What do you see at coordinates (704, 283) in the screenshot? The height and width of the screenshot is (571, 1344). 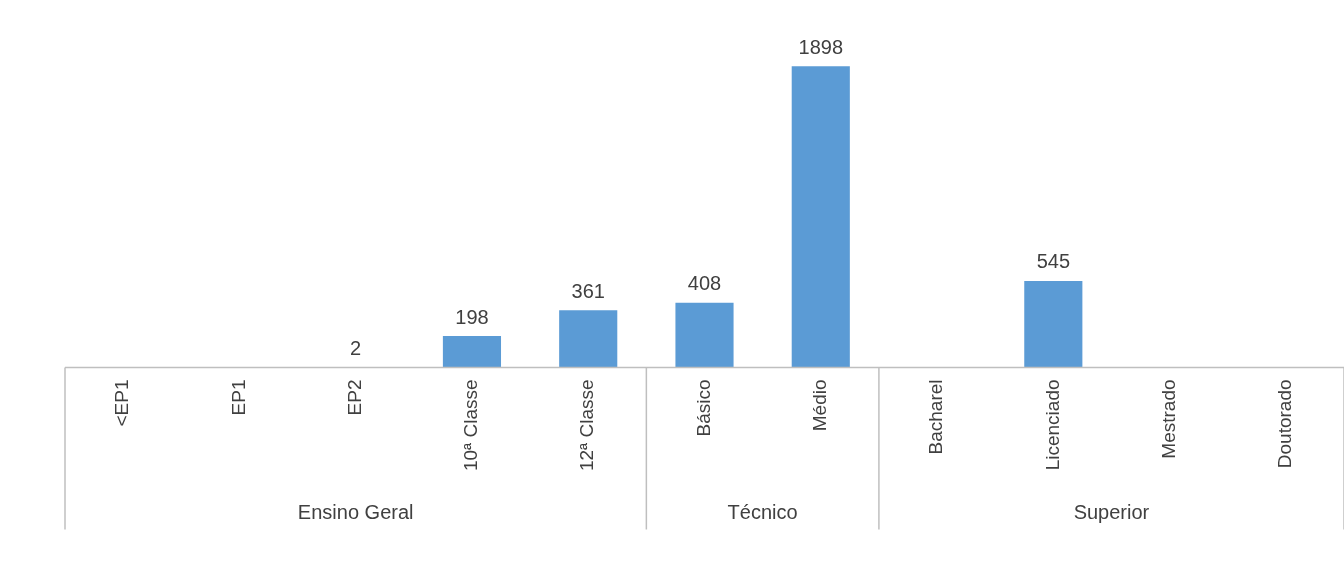 I see `data-label: 408` at bounding box center [704, 283].